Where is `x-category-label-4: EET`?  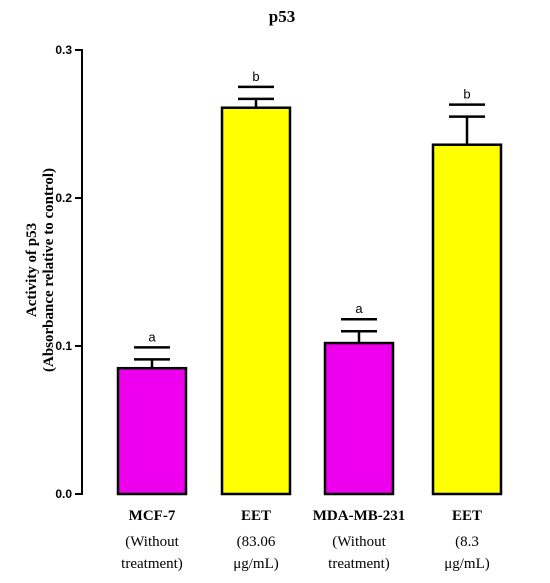
x-category-label-4: EET is located at coordinates (467, 516).